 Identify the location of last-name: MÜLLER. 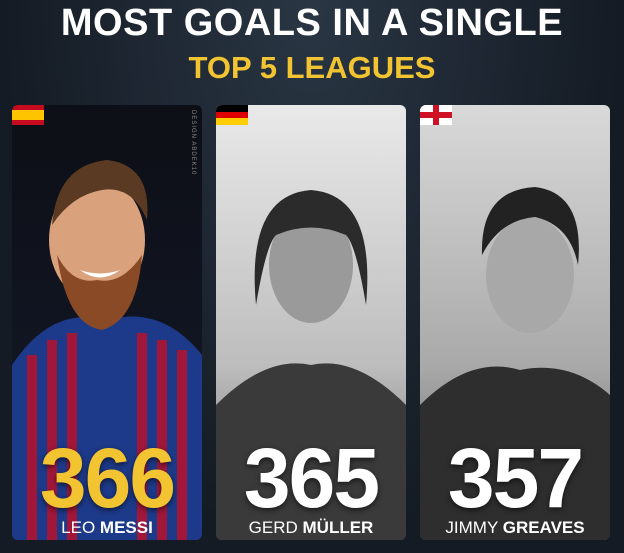
(338, 527).